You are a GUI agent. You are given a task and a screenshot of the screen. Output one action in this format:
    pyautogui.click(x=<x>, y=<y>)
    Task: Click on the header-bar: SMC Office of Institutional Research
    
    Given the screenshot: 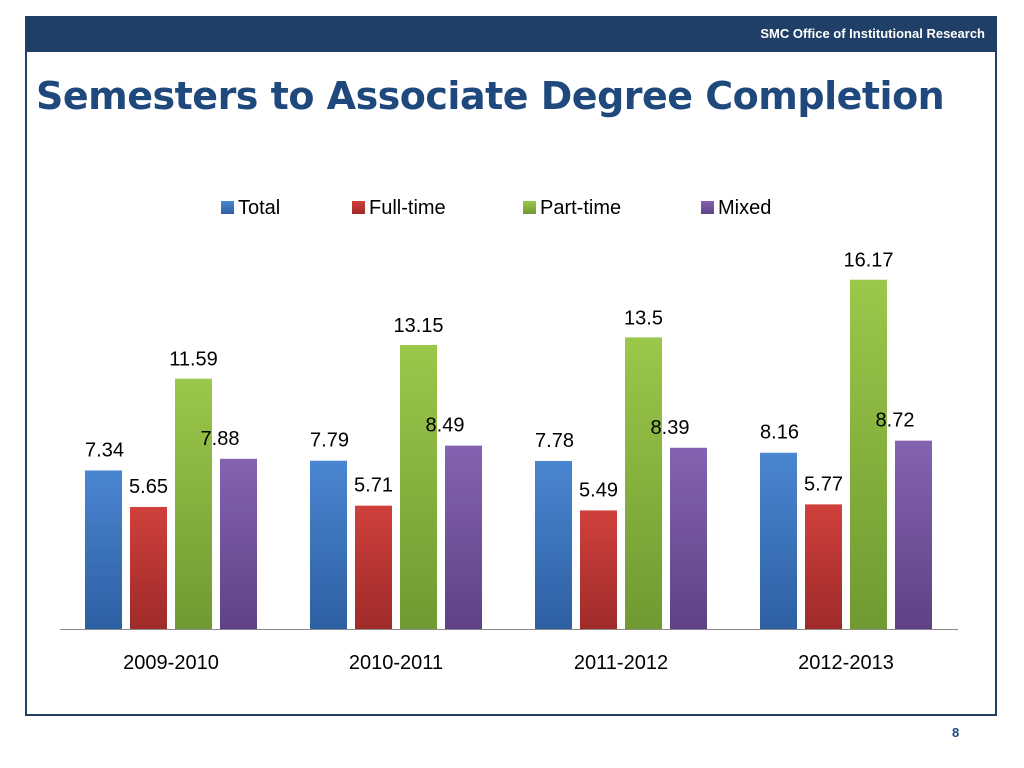 What is the action you would take?
    pyautogui.click(x=511, y=35)
    